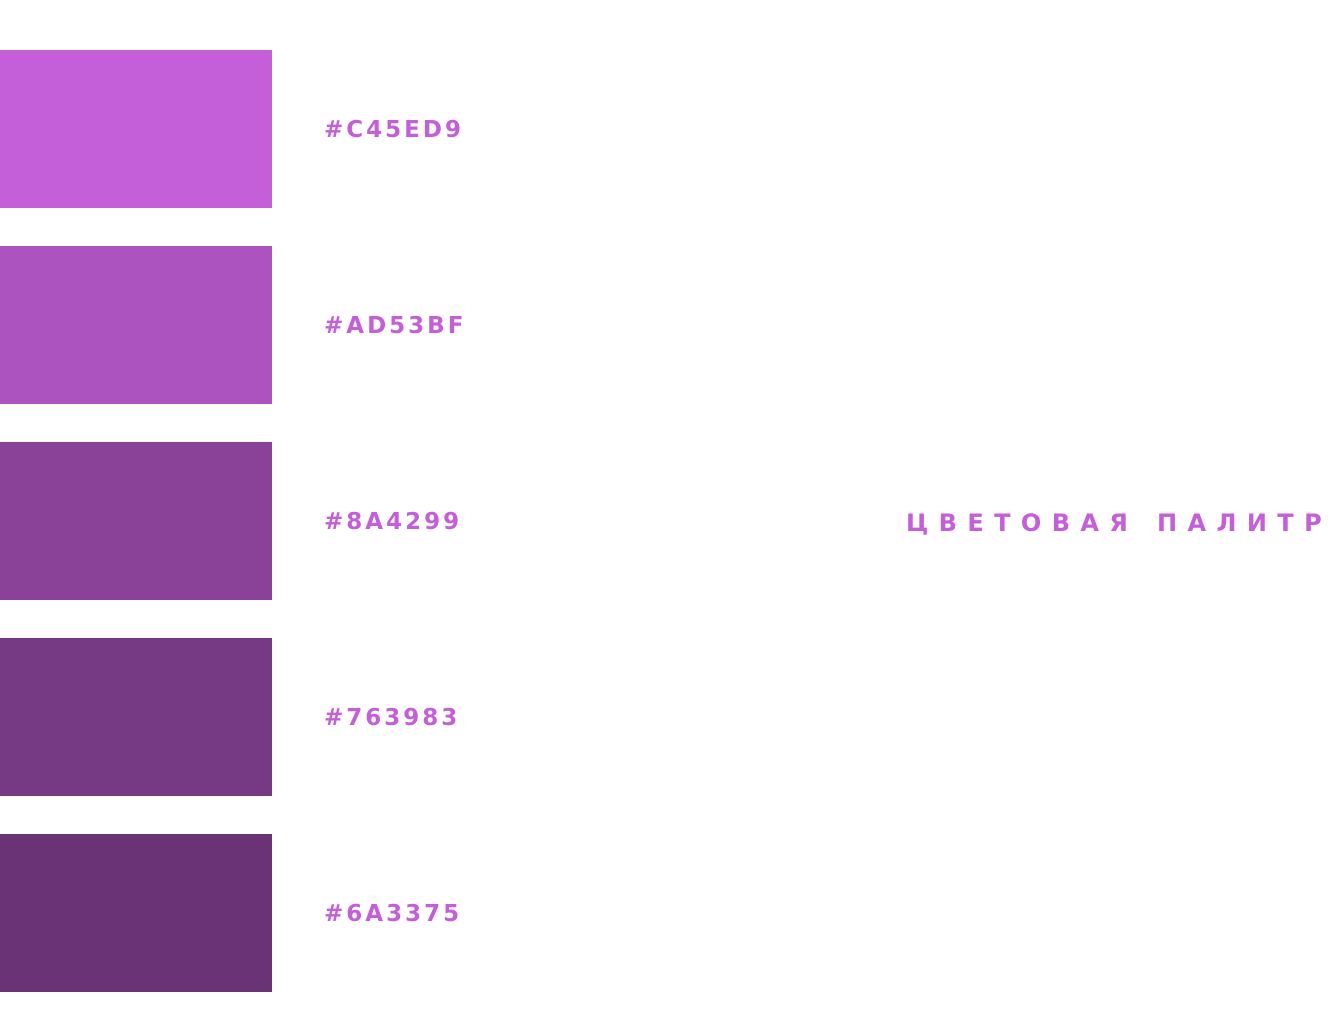  I want to click on color-code-3: #8A4299, so click(393, 522).